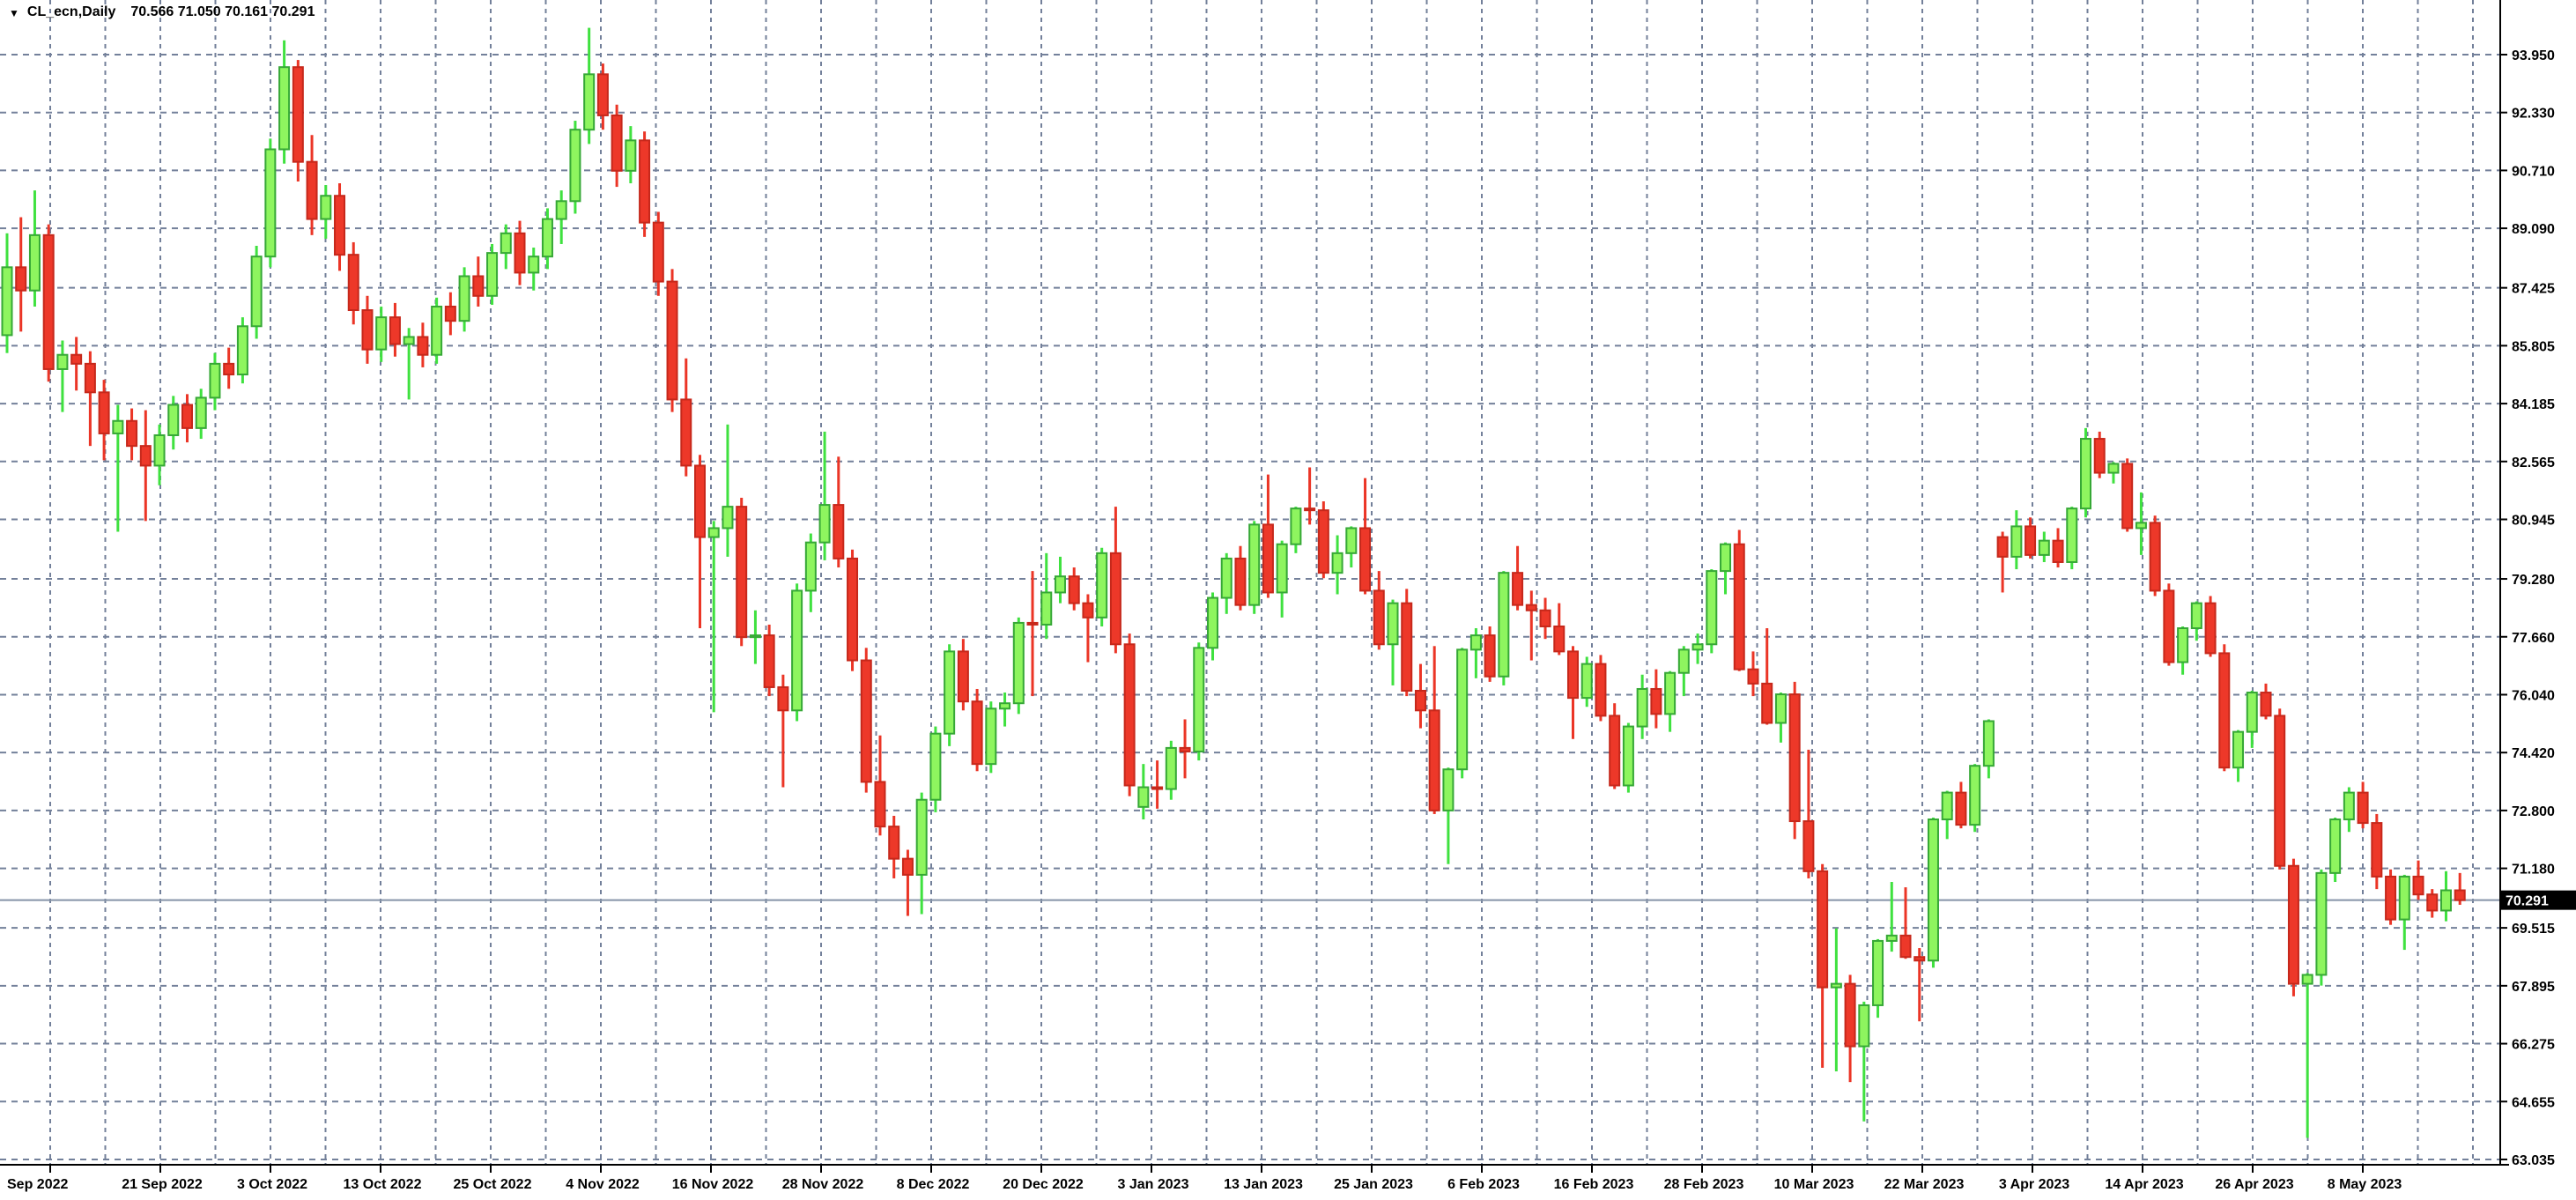  Describe the element at coordinates (2144, 1184) in the screenshot. I see `date-axis-label: 14 Apr 2023` at that location.